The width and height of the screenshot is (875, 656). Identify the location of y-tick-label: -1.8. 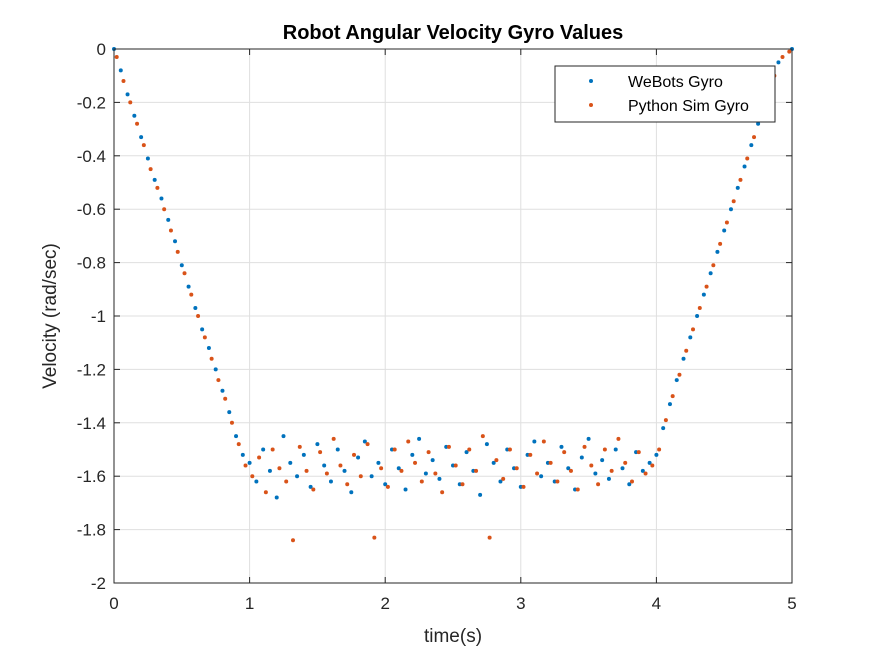
(91, 530).